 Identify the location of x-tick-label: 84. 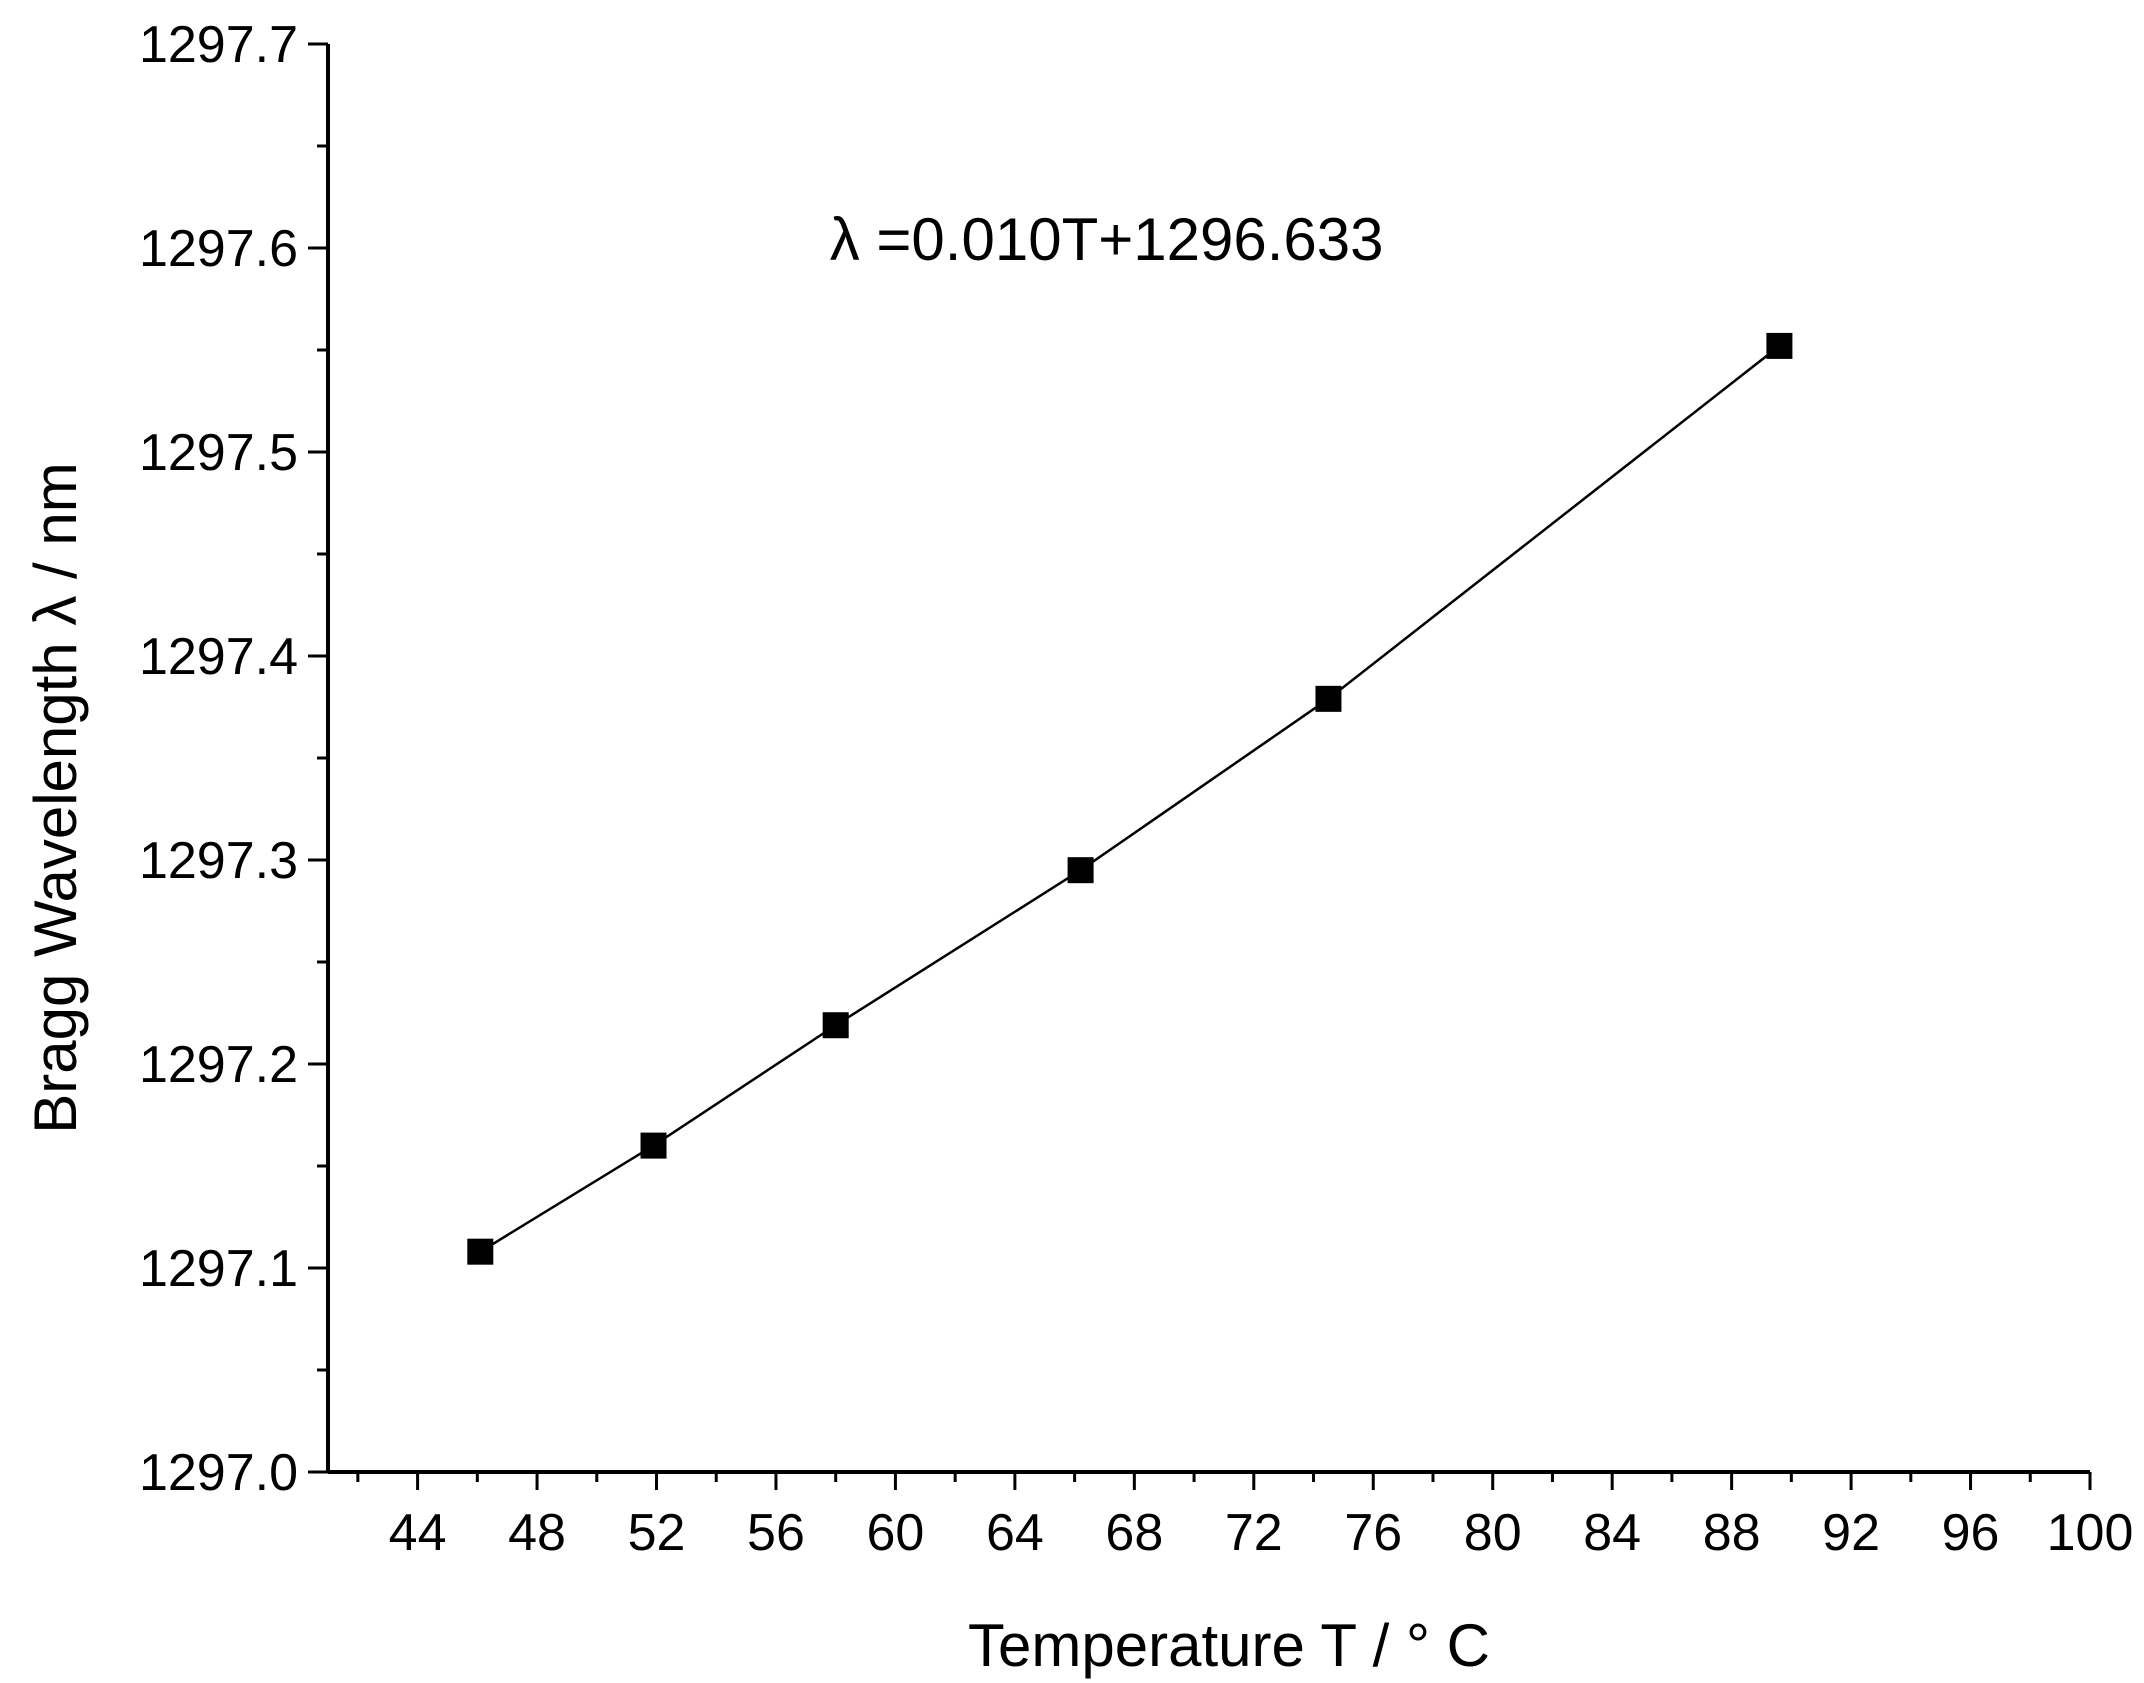
(1612, 1533).